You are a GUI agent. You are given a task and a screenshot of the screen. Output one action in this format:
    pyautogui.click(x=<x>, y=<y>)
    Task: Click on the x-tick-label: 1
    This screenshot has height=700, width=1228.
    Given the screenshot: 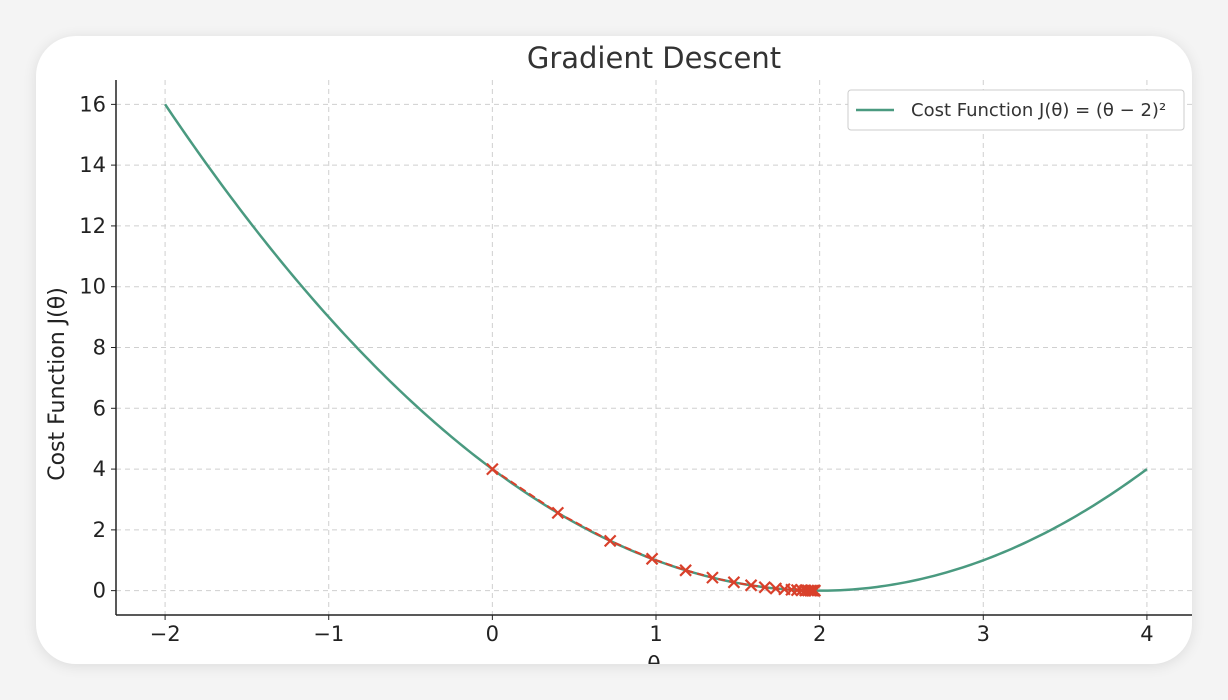 What is the action you would take?
    pyautogui.click(x=655, y=634)
    